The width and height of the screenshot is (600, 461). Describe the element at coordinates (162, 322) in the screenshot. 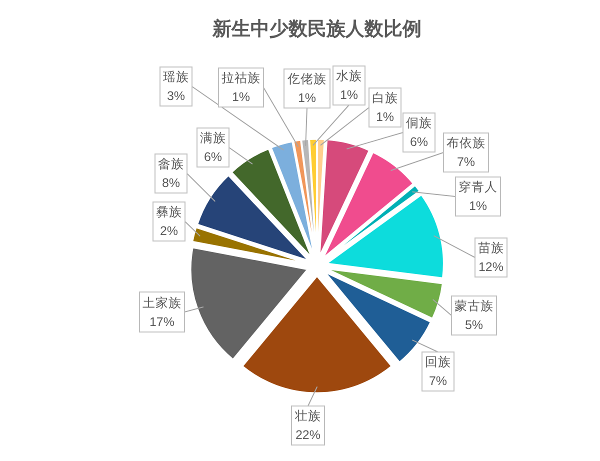

I see `data-label: 17%` at that location.